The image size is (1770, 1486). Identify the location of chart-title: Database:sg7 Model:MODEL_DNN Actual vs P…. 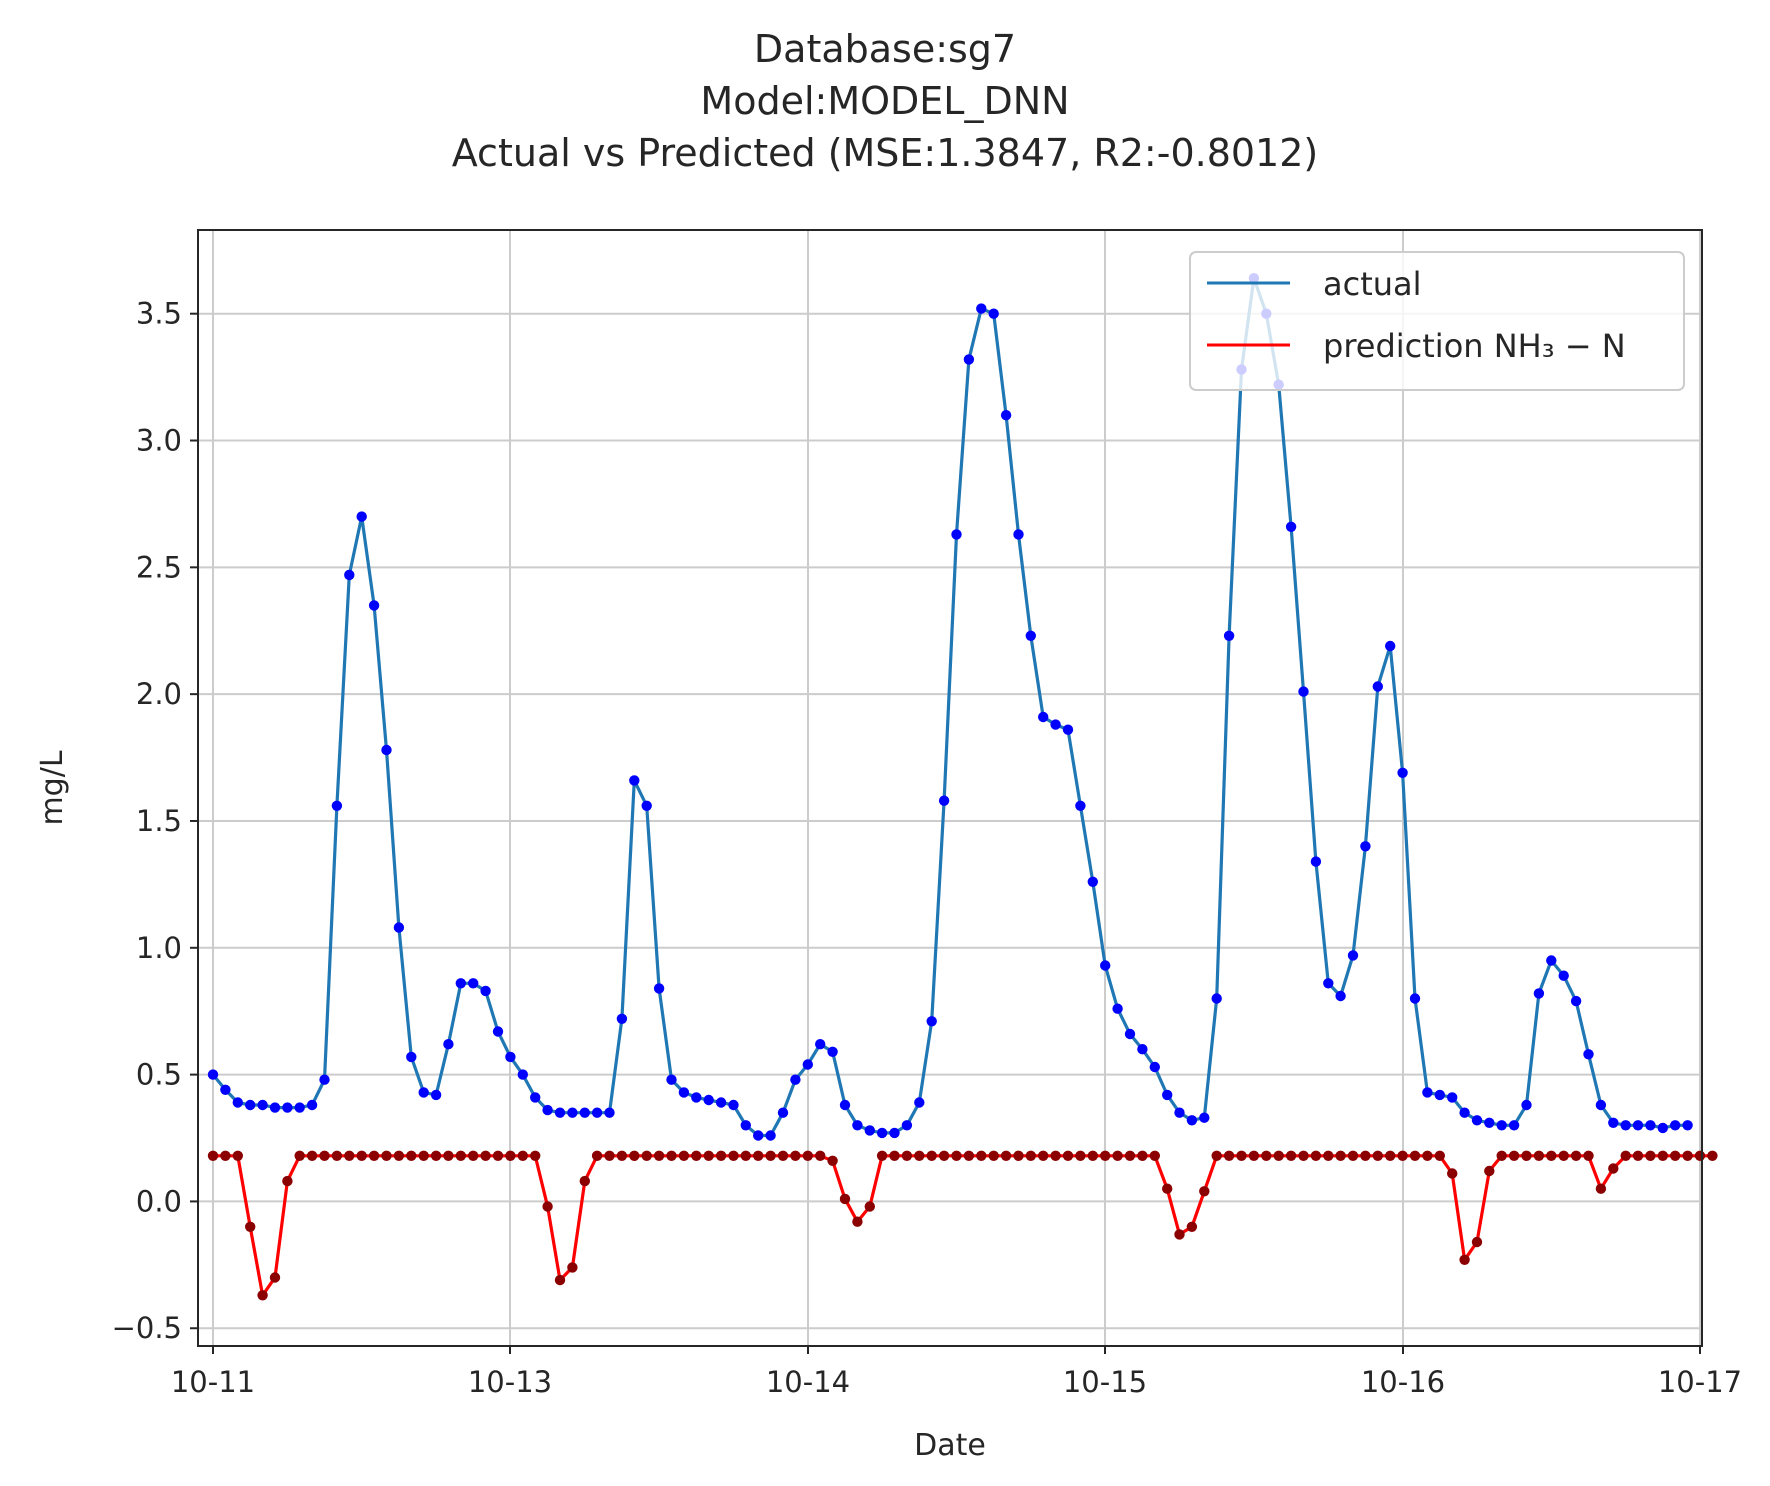
(885, 101).